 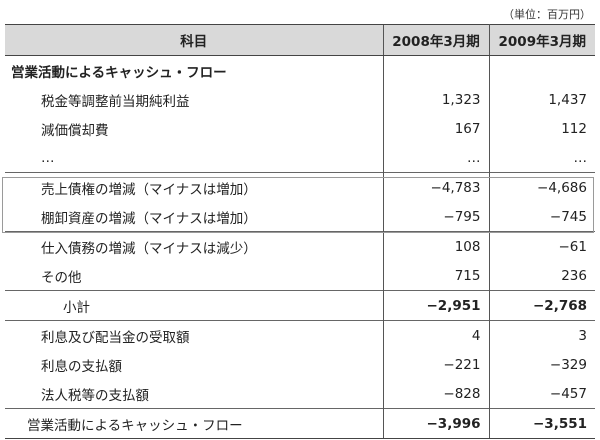 I want to click on row-label: 利息の支払額, so click(x=81, y=366).